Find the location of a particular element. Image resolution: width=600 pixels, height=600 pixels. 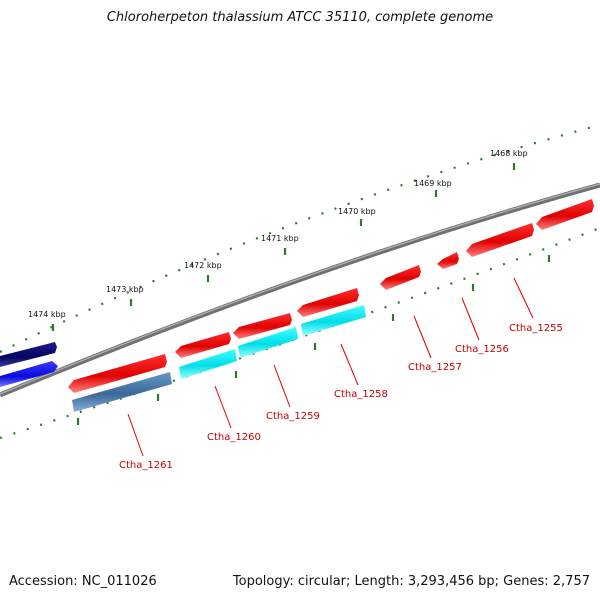

gene-label: Ctha_1261 is located at coordinates (146, 465).